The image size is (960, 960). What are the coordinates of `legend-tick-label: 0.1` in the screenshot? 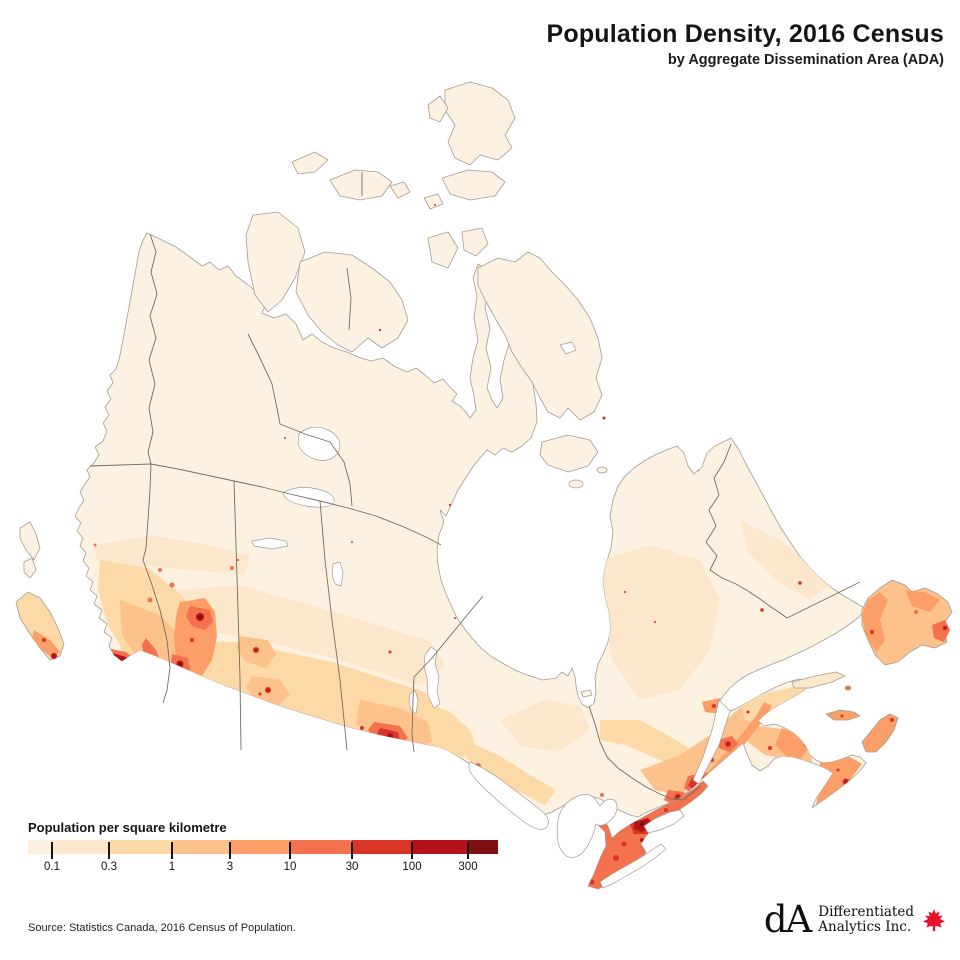 It's located at (52, 867).